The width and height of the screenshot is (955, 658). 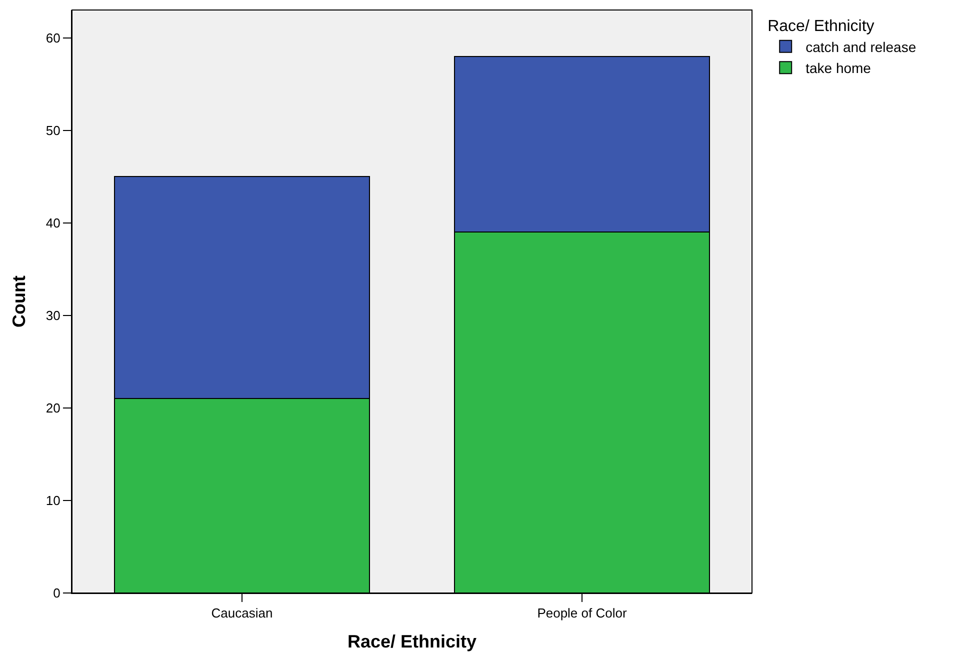 I want to click on legend-label: take home, so click(x=839, y=68).